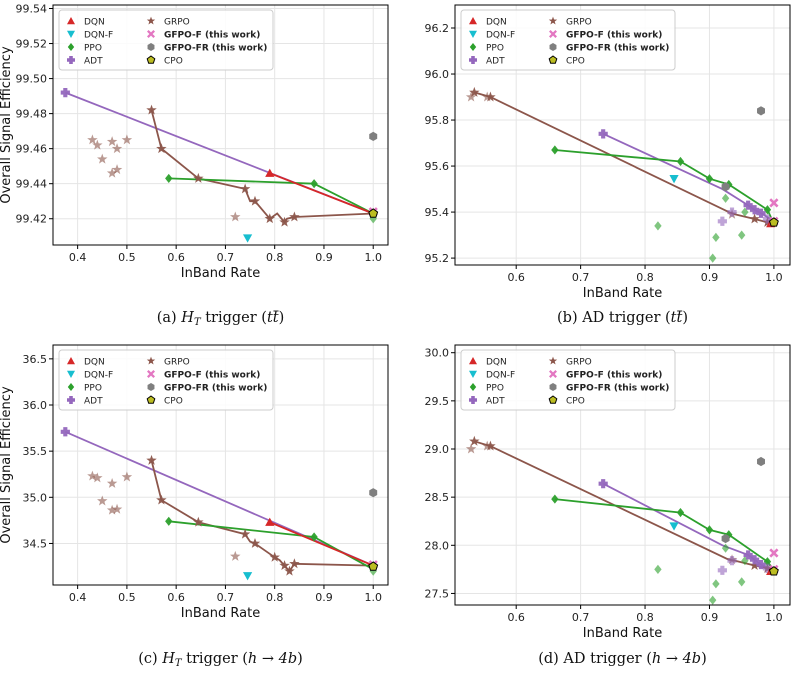 This screenshot has width=799, height=680. Describe the element at coordinates (198, 322) in the screenshot. I see `caption-part: T` at that location.